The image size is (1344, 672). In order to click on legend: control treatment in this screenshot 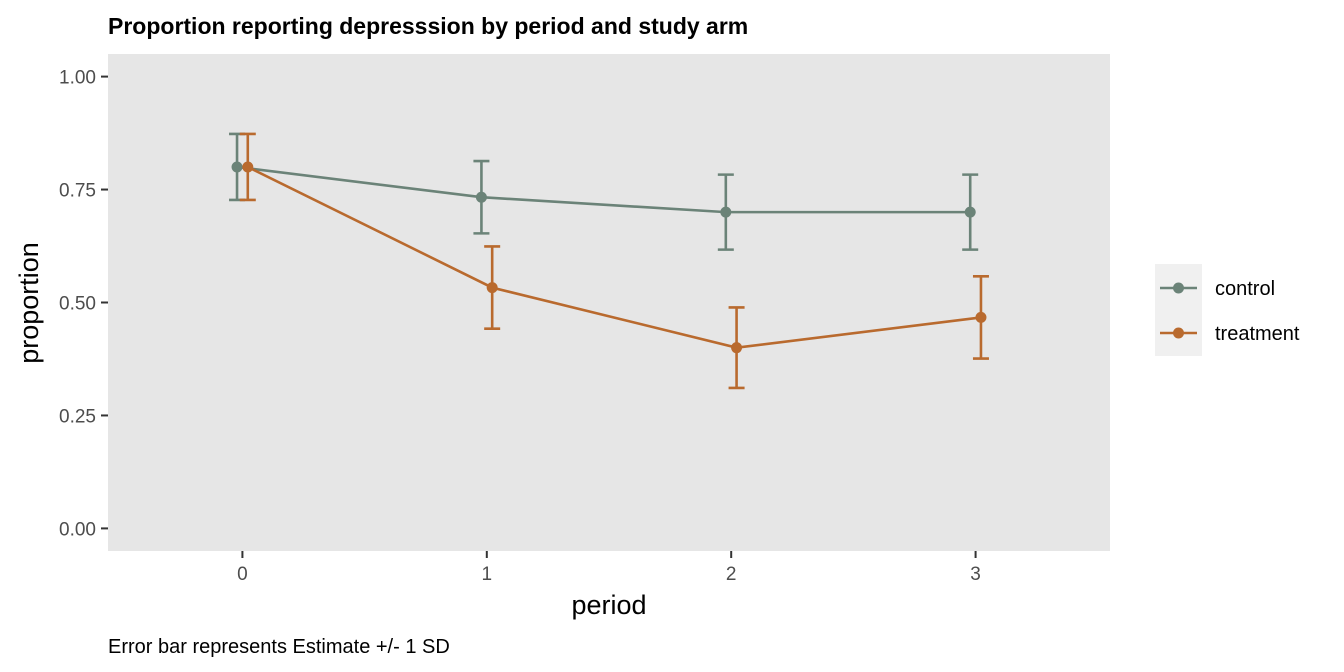, I will do `click(1227, 310)`.